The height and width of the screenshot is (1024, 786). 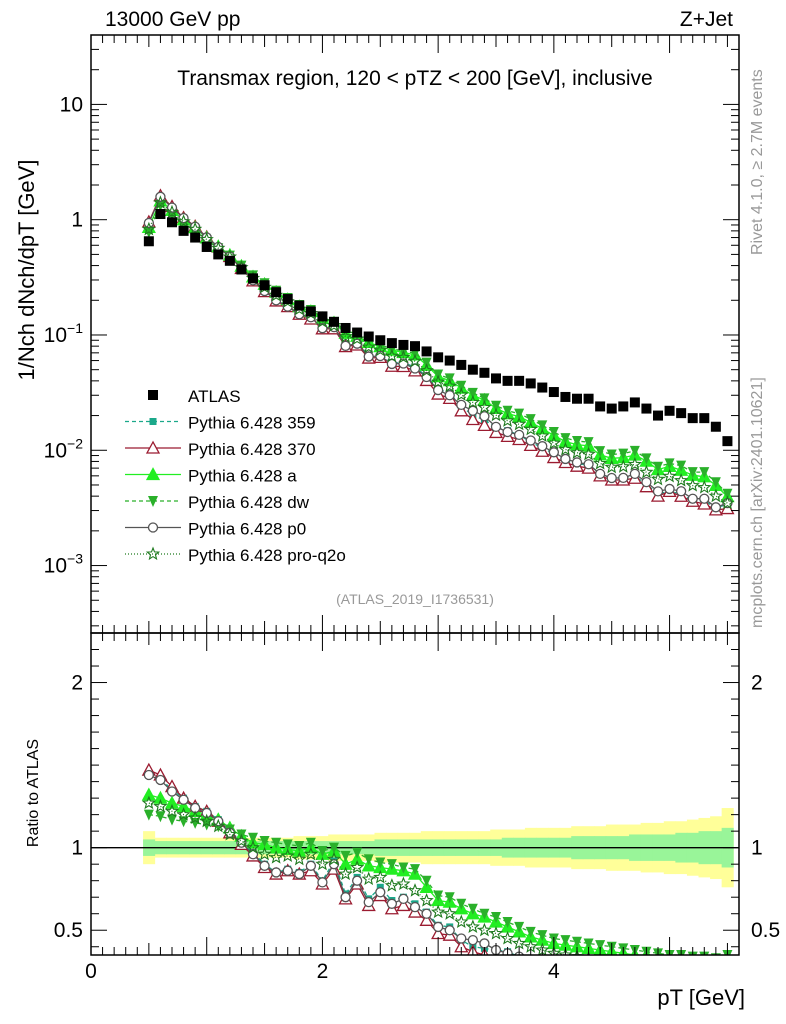 I want to click on legend-label: ATLAS, so click(x=214, y=396).